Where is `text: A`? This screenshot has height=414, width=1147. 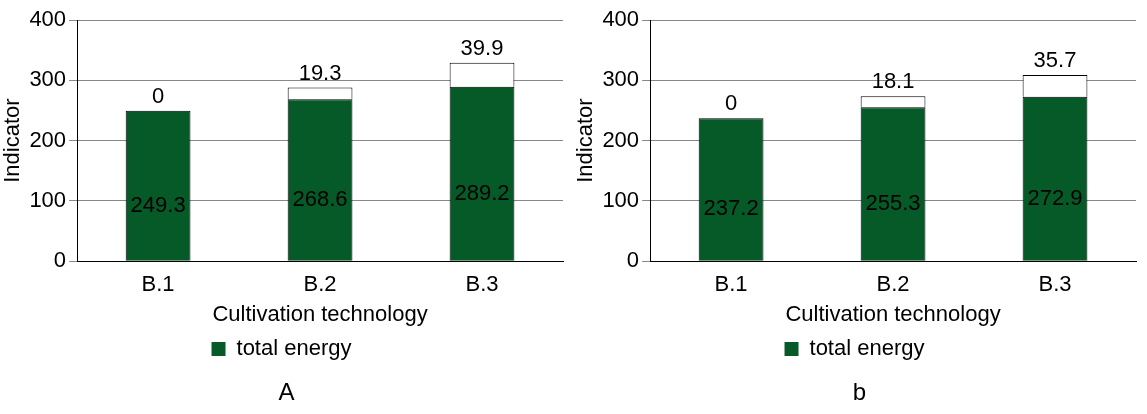
text: A is located at coordinates (286, 392).